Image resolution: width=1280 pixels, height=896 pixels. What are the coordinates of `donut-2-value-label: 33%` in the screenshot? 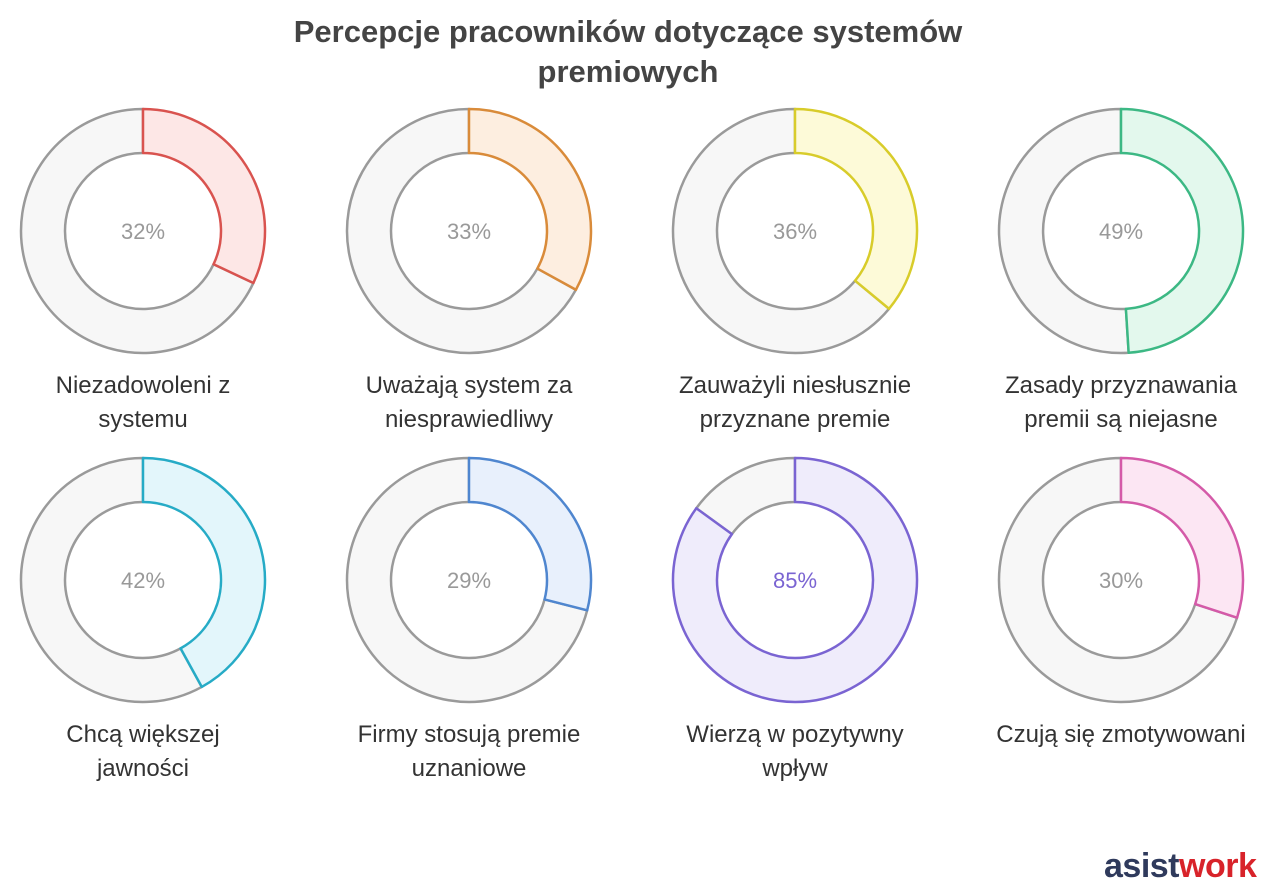 It's located at (469, 231).